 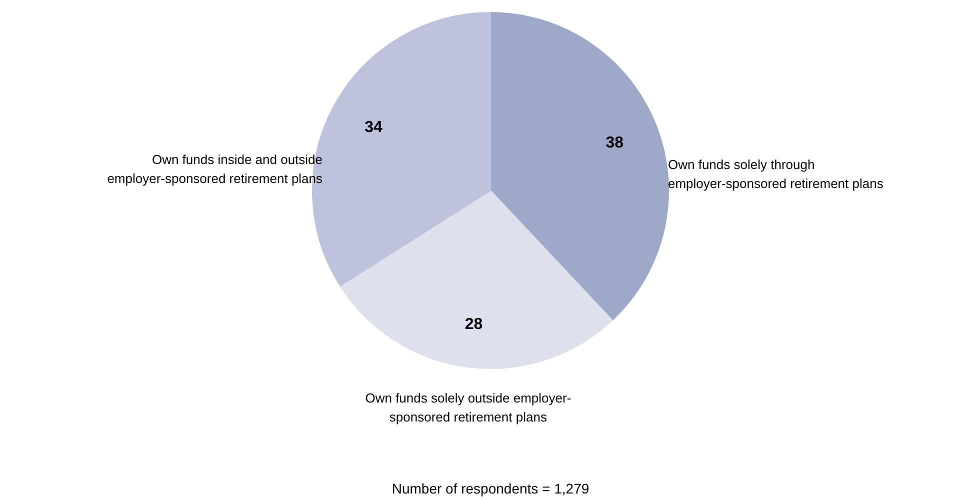 What do you see at coordinates (215, 169) in the screenshot?
I see `slice-label: Own funds inside and outside employer-sponsored retirement plans` at bounding box center [215, 169].